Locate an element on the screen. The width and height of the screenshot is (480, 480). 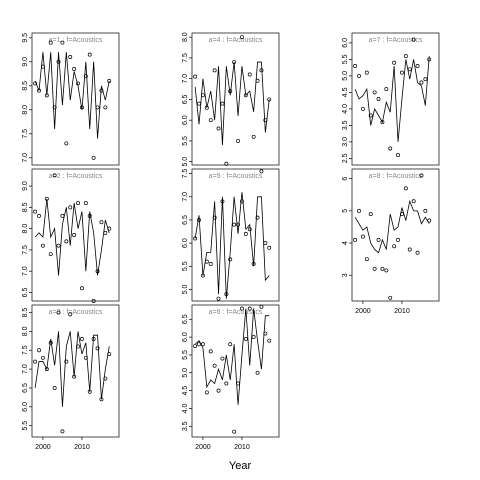
strip-label: a=5 : f=Acoustics is located at coordinates (236, 176).